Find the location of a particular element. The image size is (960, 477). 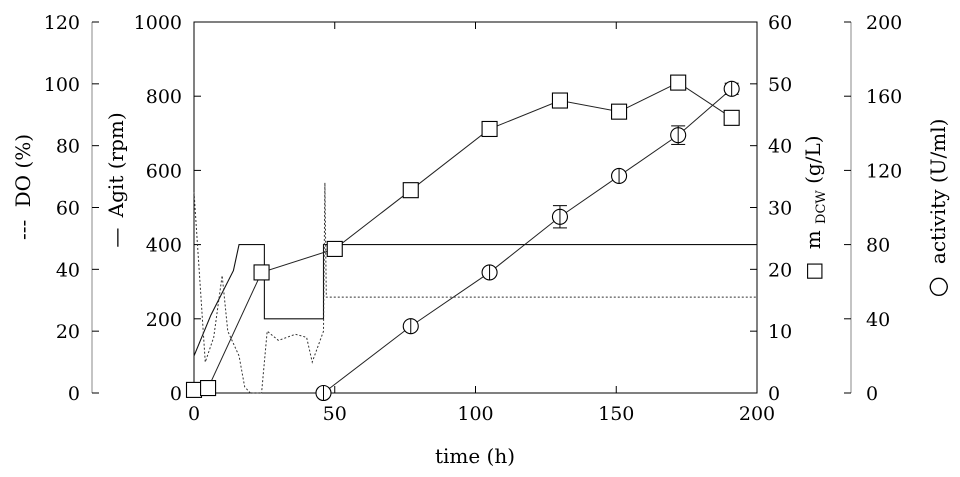

mdcw-axis-label-sub: DCW is located at coordinates (821, 207).